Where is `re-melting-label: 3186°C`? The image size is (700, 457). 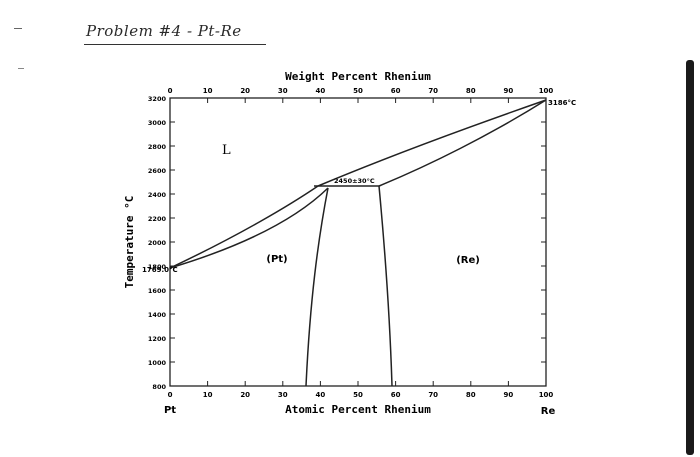
re-melting-label: 3186°C is located at coordinates (562, 103).